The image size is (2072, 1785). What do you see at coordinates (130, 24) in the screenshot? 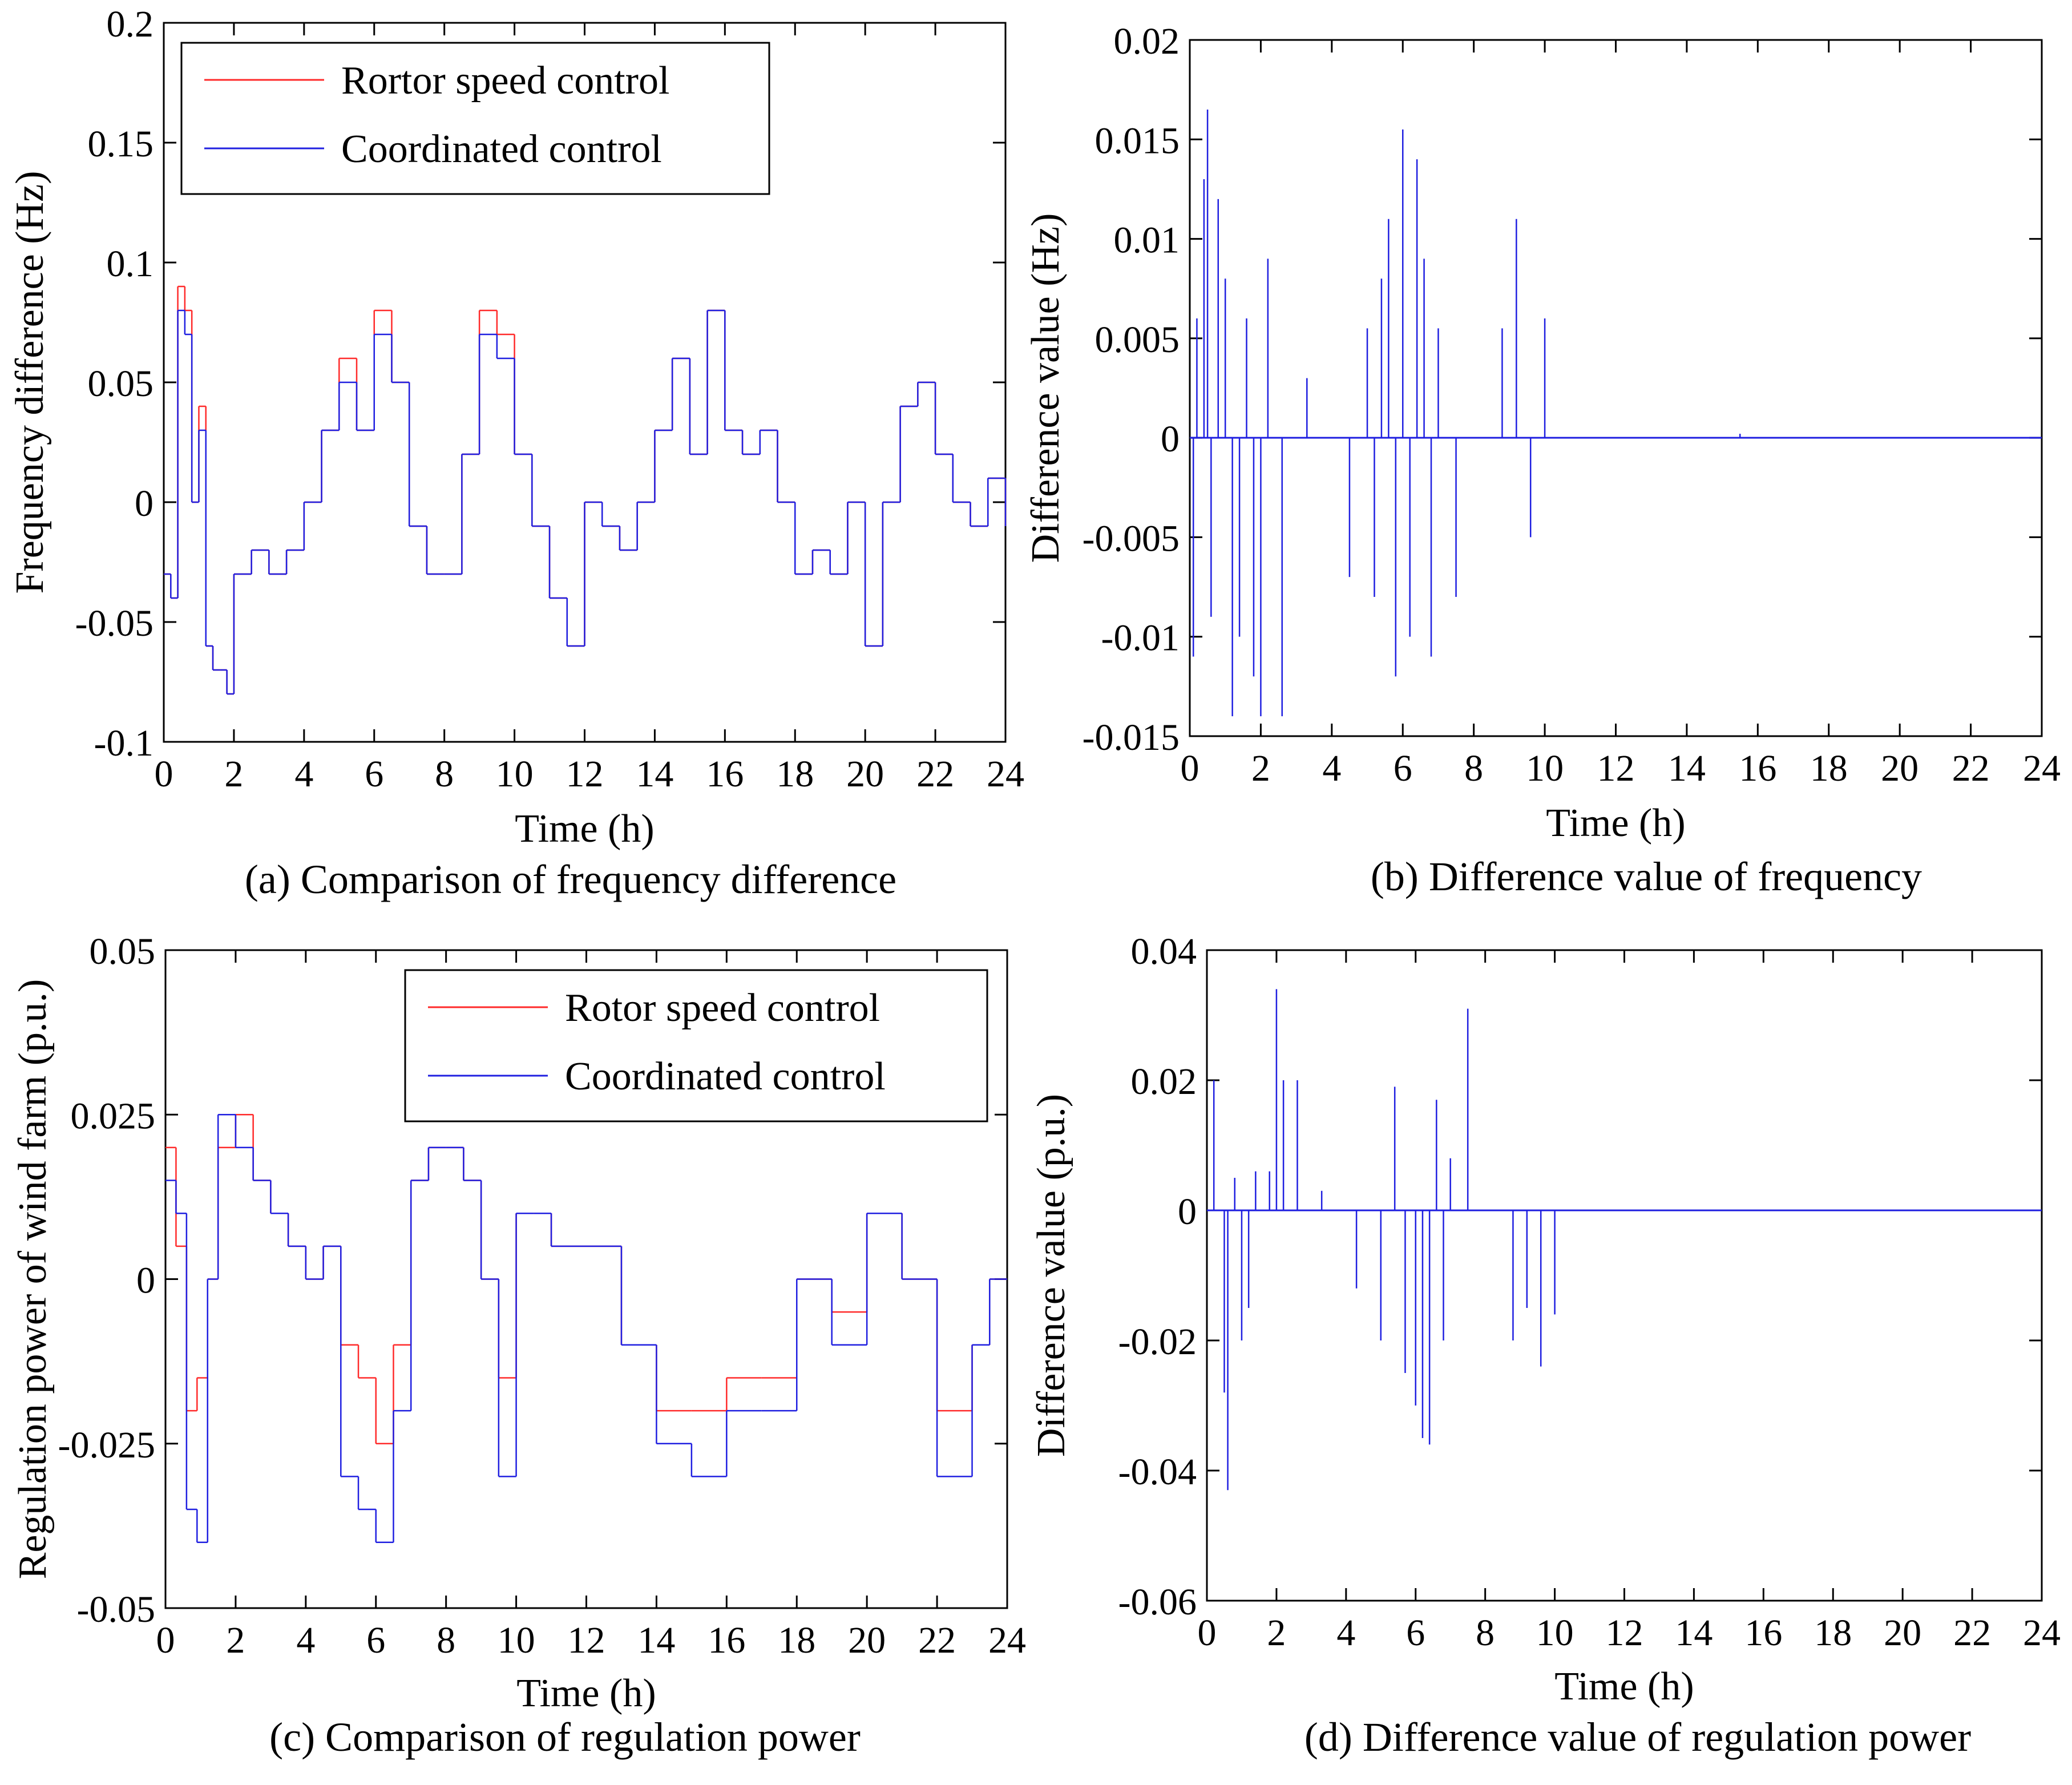
I see `y-tick-label: 0.2` at bounding box center [130, 24].